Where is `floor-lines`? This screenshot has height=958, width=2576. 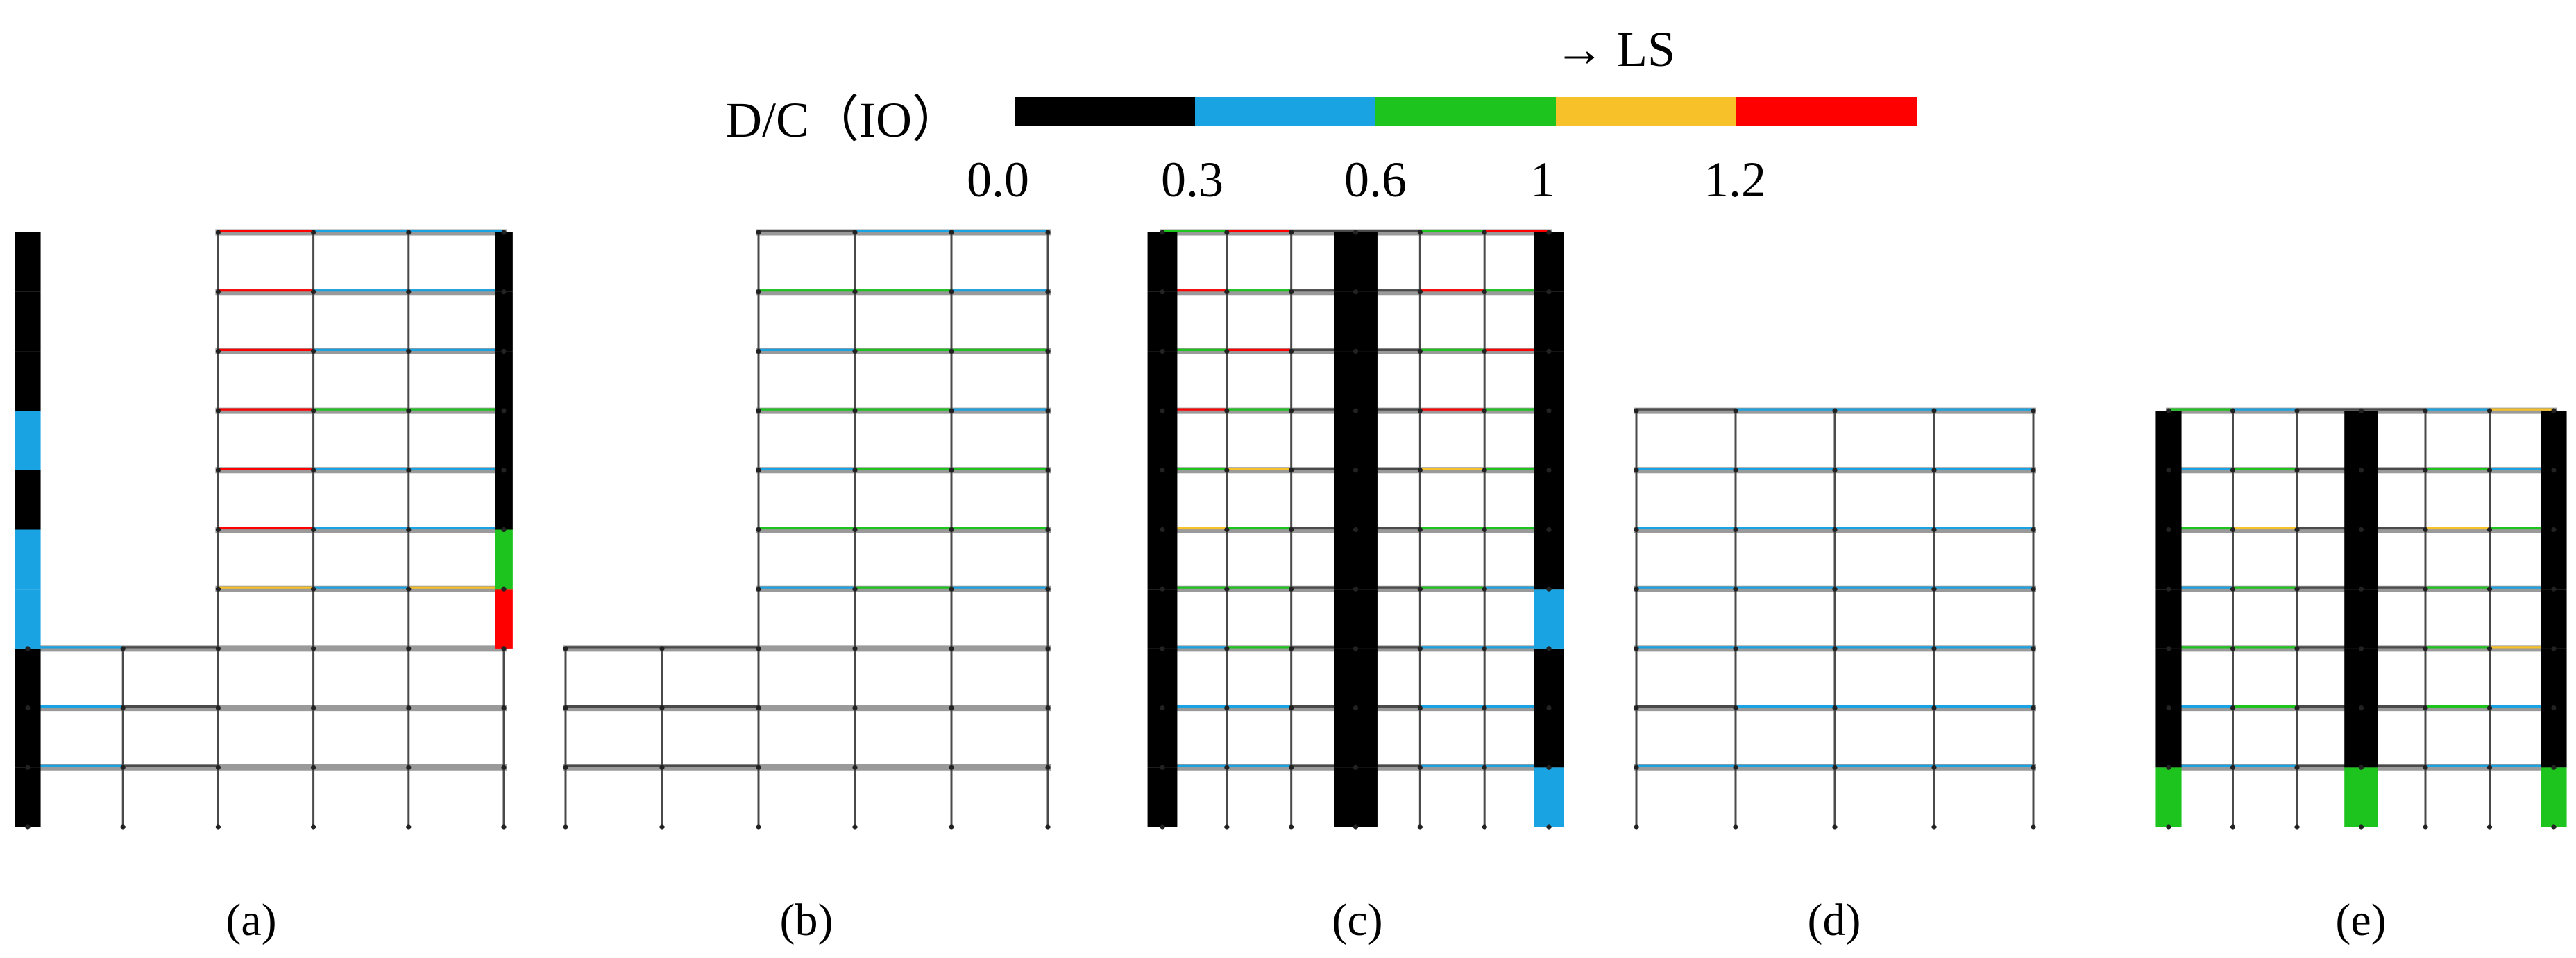 floor-lines is located at coordinates (807, 500).